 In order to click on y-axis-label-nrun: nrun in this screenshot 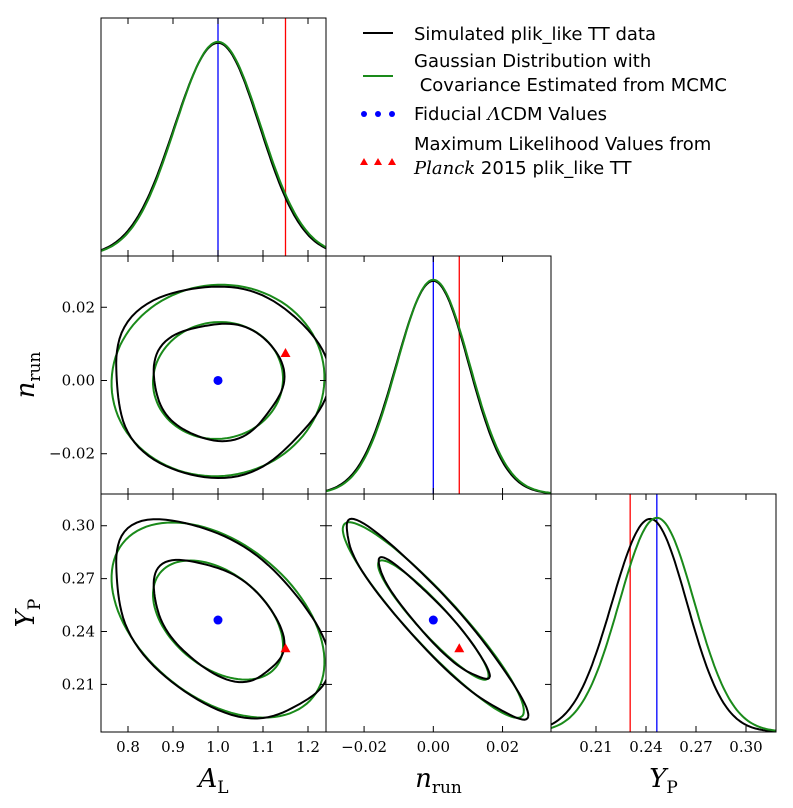, I will do `click(28, 375)`.